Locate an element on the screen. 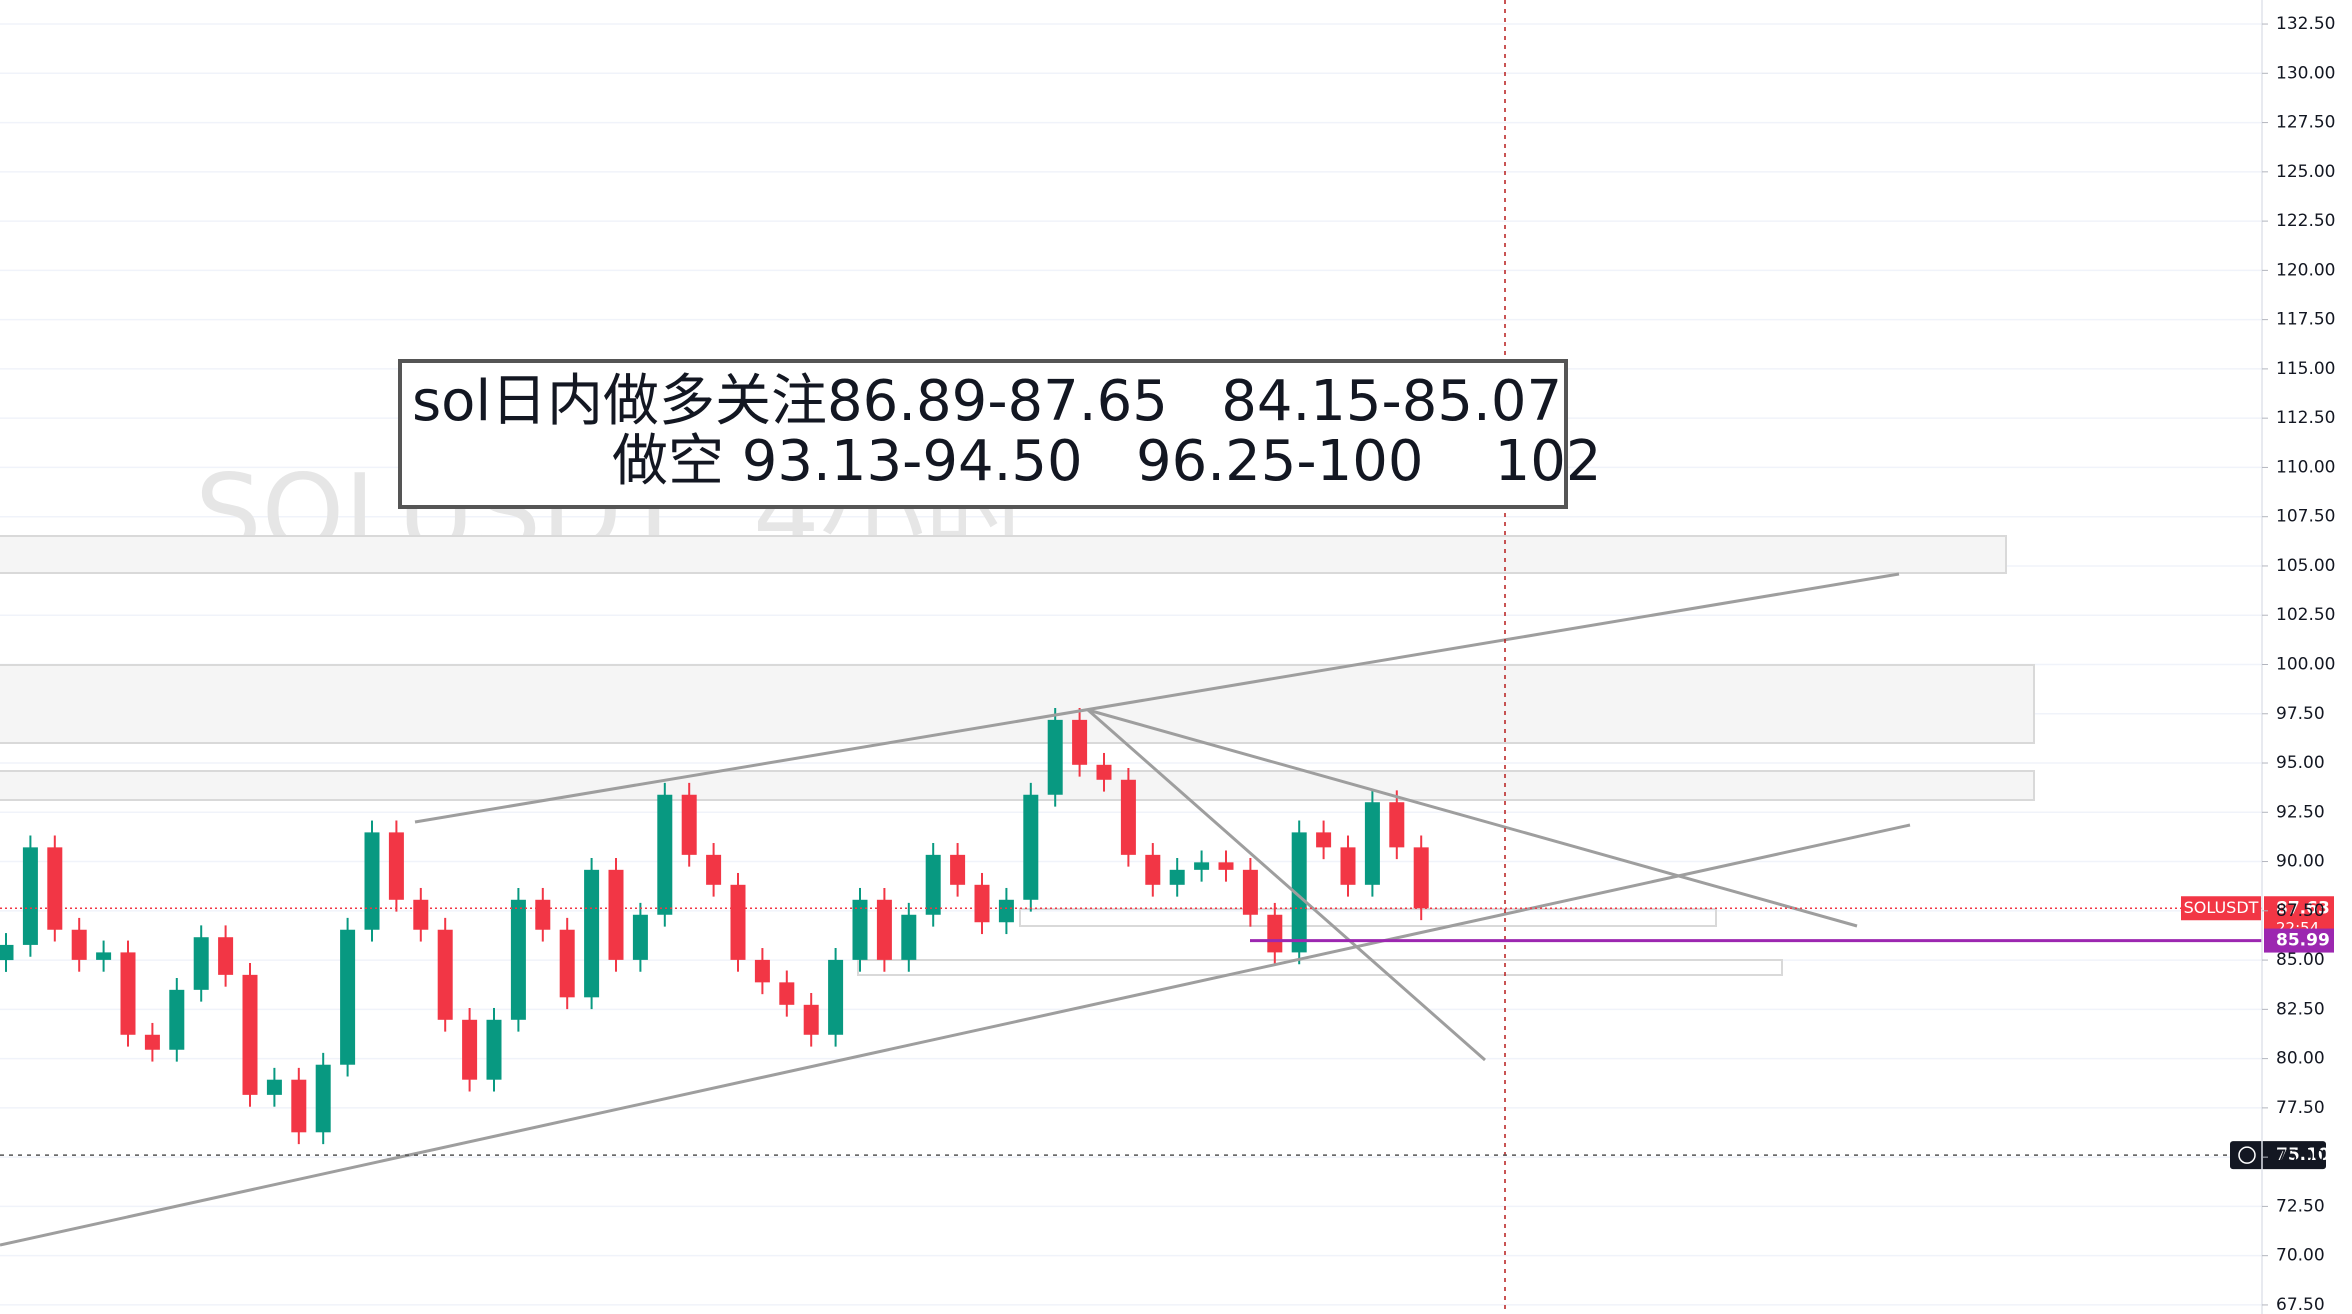 The image size is (2352, 1314). y-tick-label: 97.50 is located at coordinates (2300, 714).